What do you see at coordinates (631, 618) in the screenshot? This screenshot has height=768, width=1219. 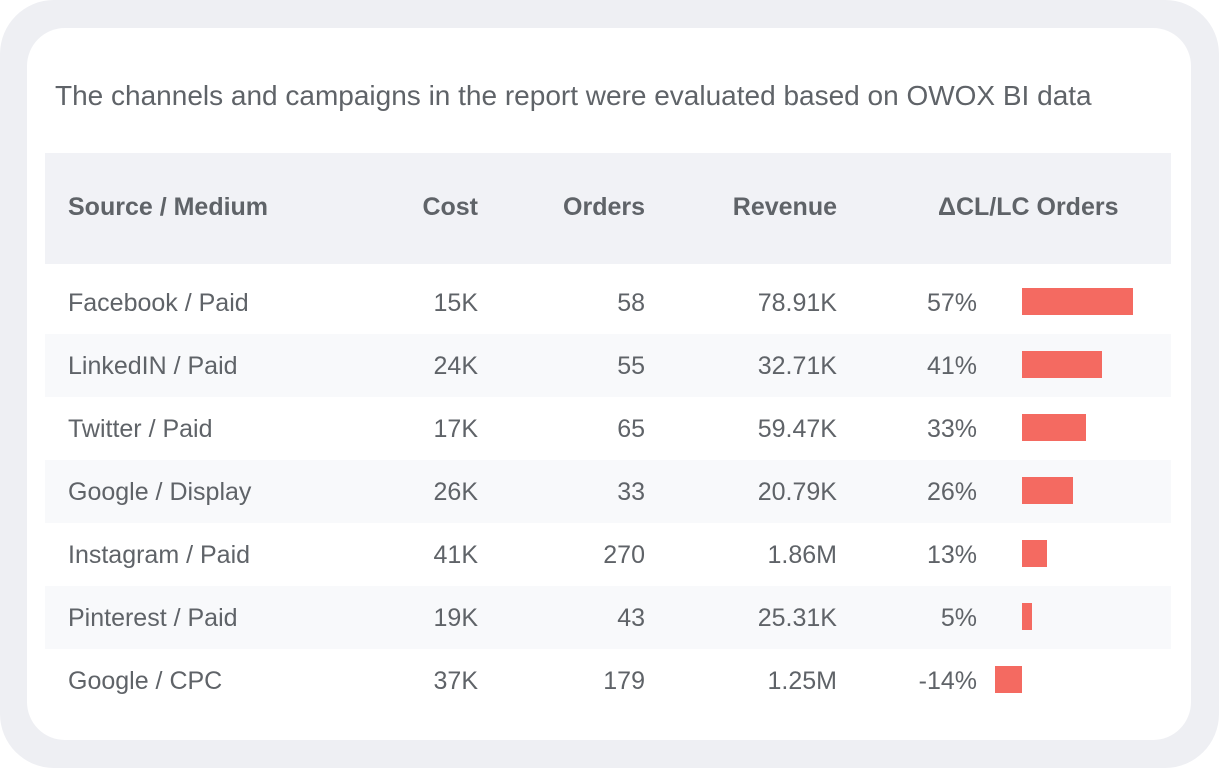 I see `cell-orders: 43` at bounding box center [631, 618].